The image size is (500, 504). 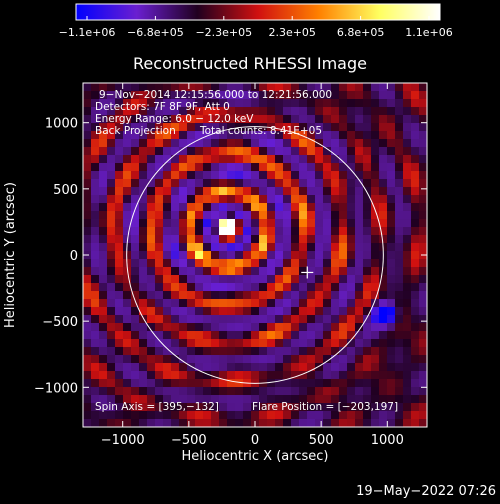 What do you see at coordinates (74, 256) in the screenshot?
I see `y-tick-label: 0` at bounding box center [74, 256].